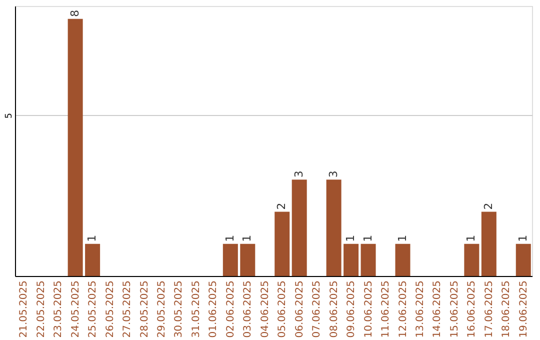 The height and width of the screenshot is (340, 540). Describe the element at coordinates (472, 309) in the screenshot. I see `x-tick-label: 16.06.2025` at that location.